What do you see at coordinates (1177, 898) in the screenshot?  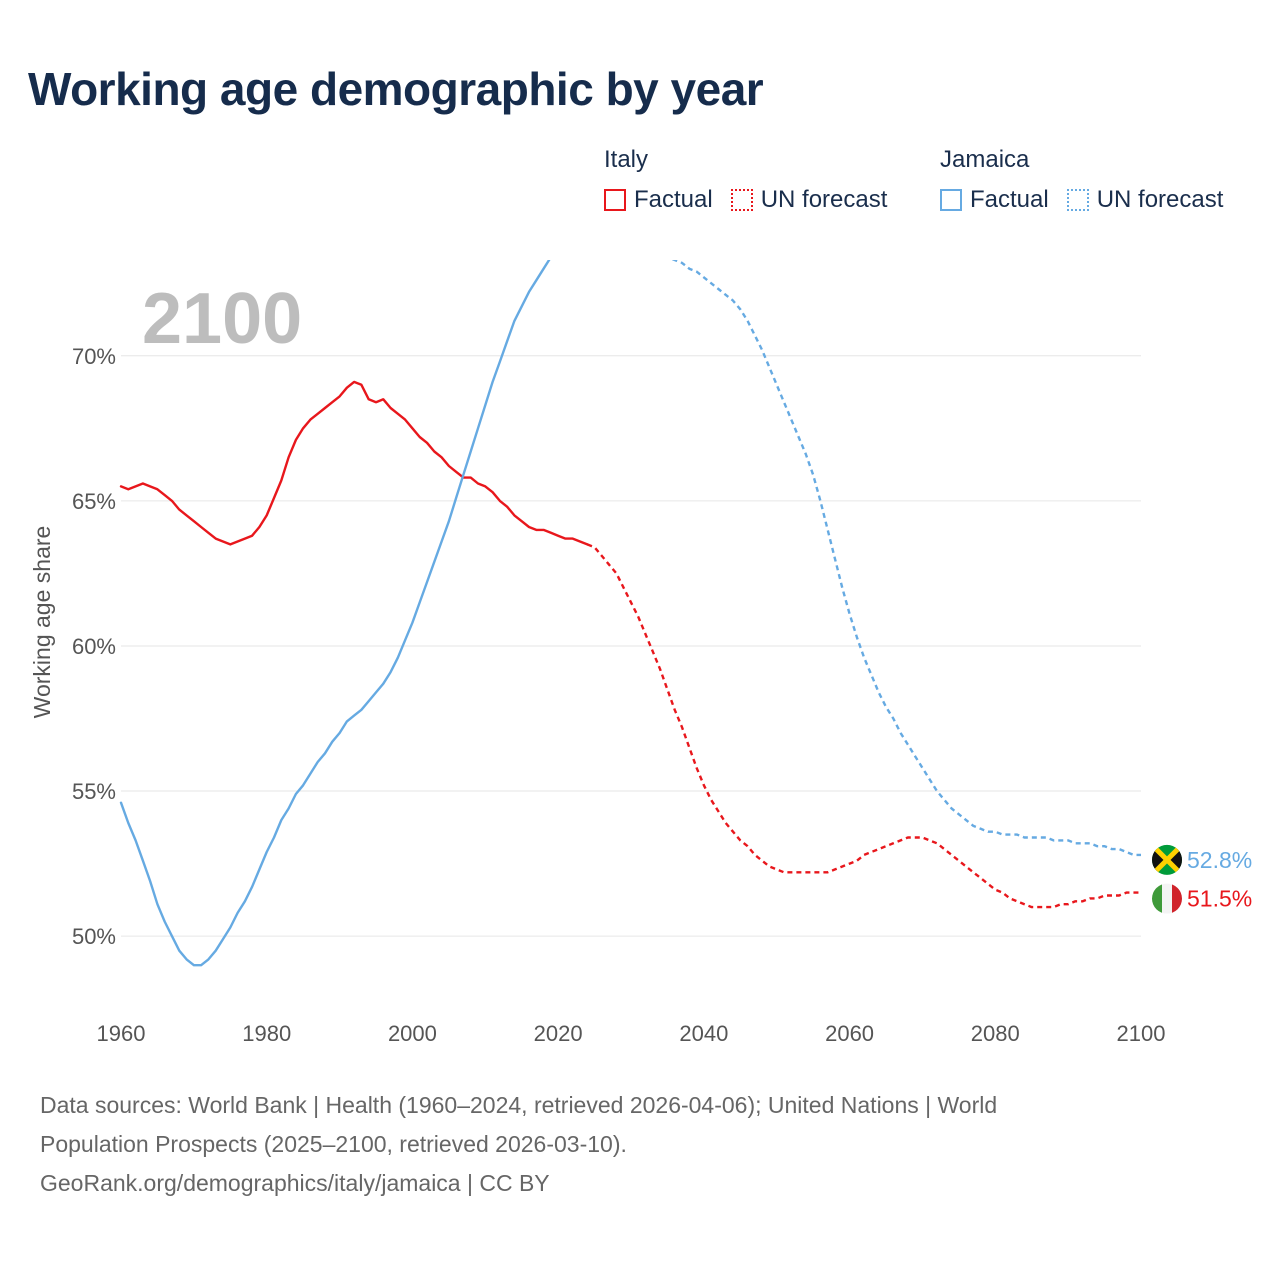 I see `flag-red` at bounding box center [1177, 898].